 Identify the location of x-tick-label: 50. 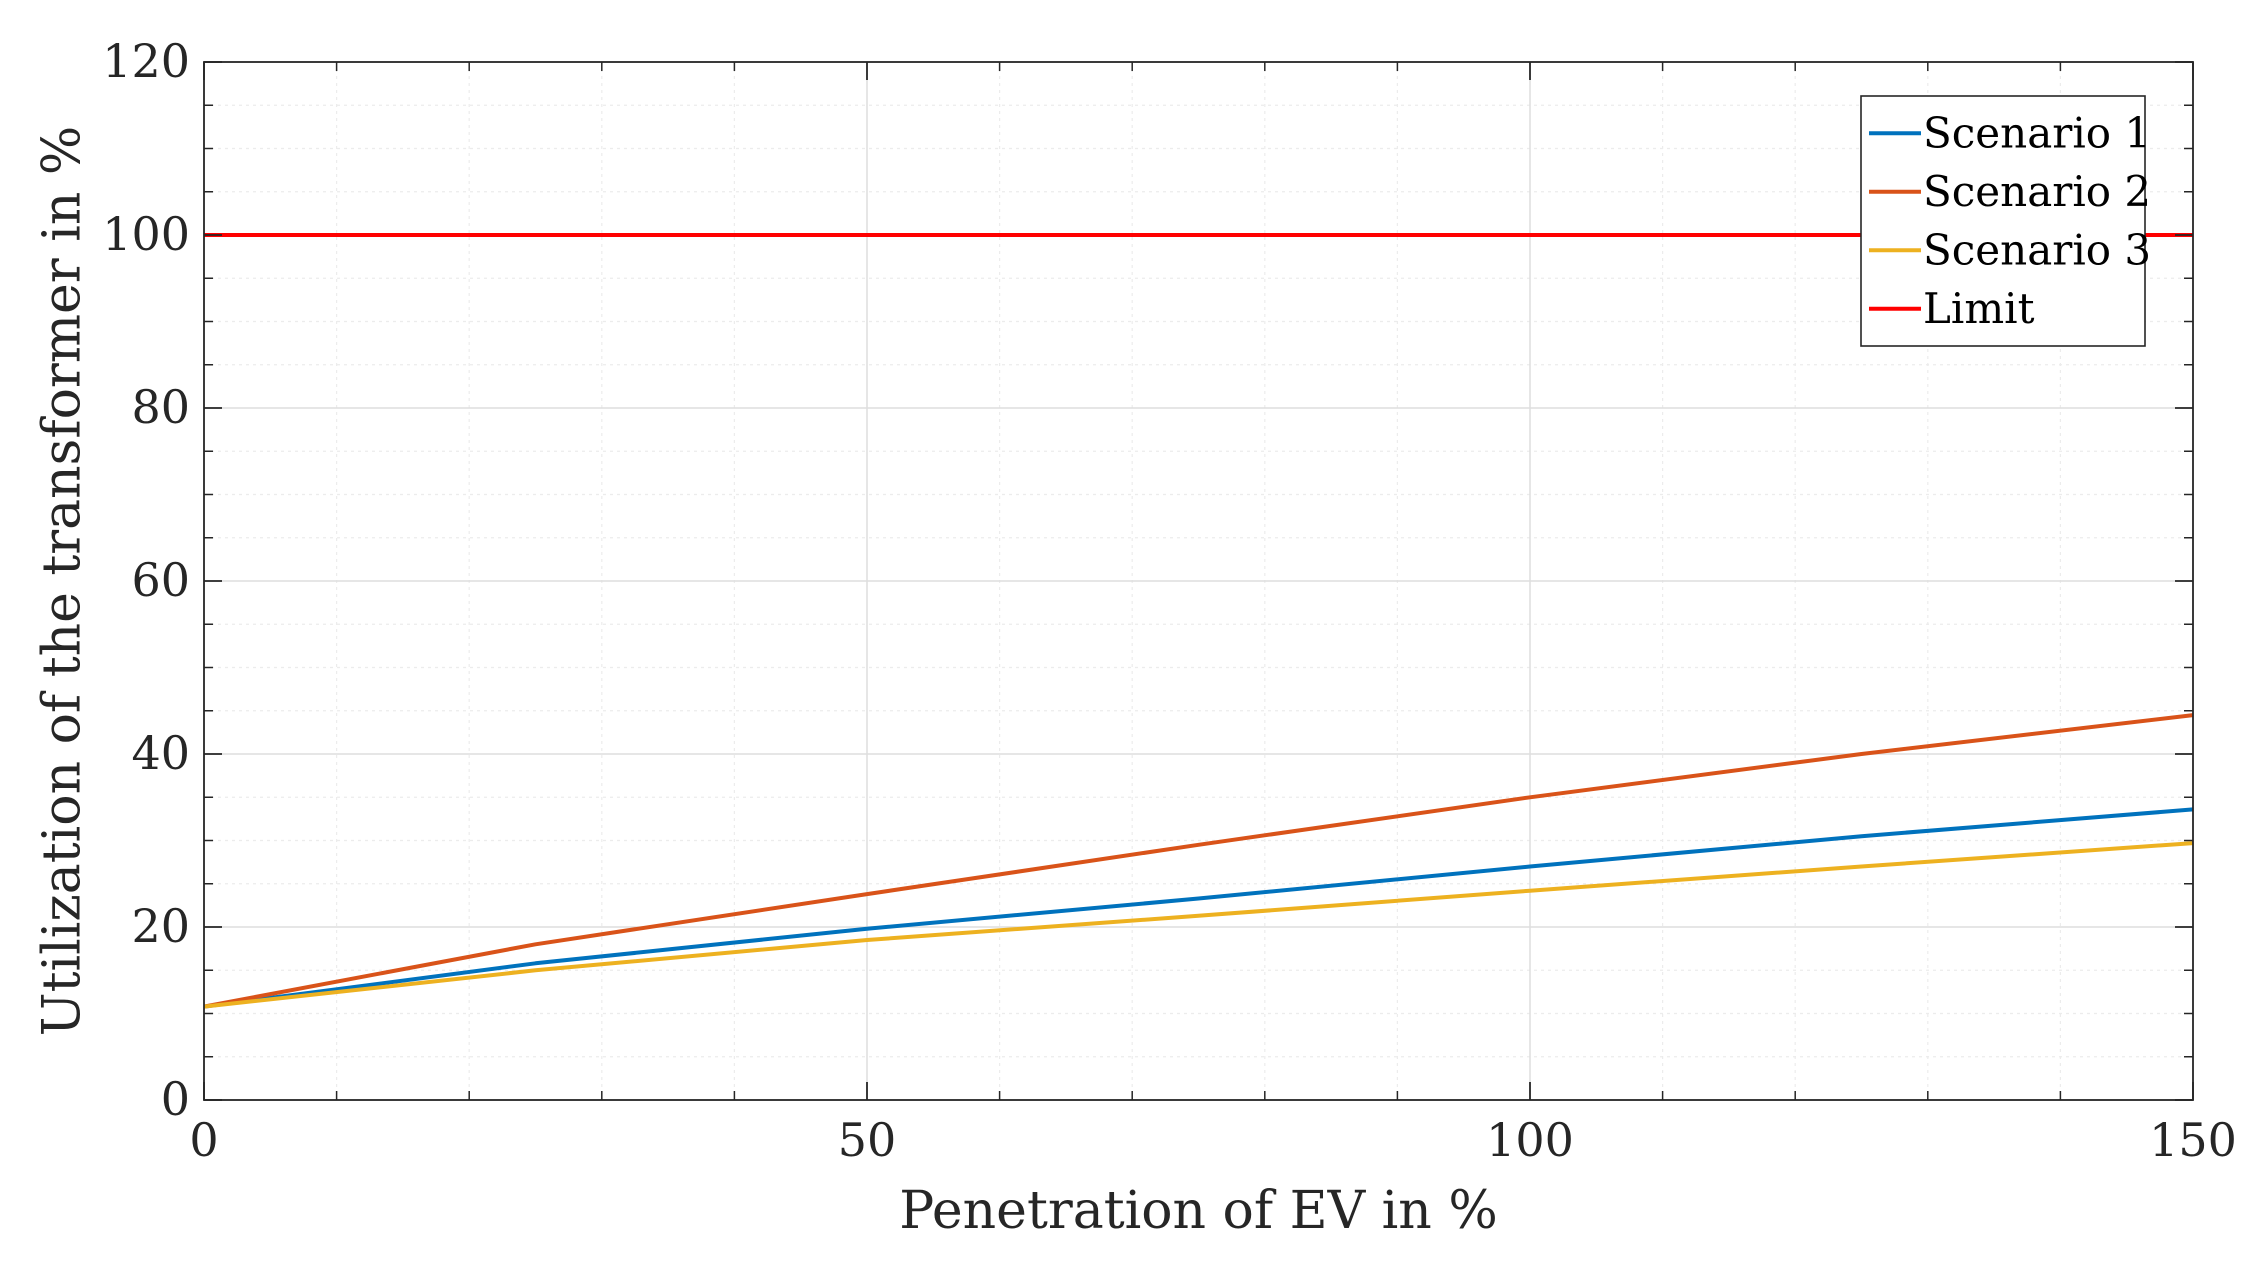
(867, 1140).